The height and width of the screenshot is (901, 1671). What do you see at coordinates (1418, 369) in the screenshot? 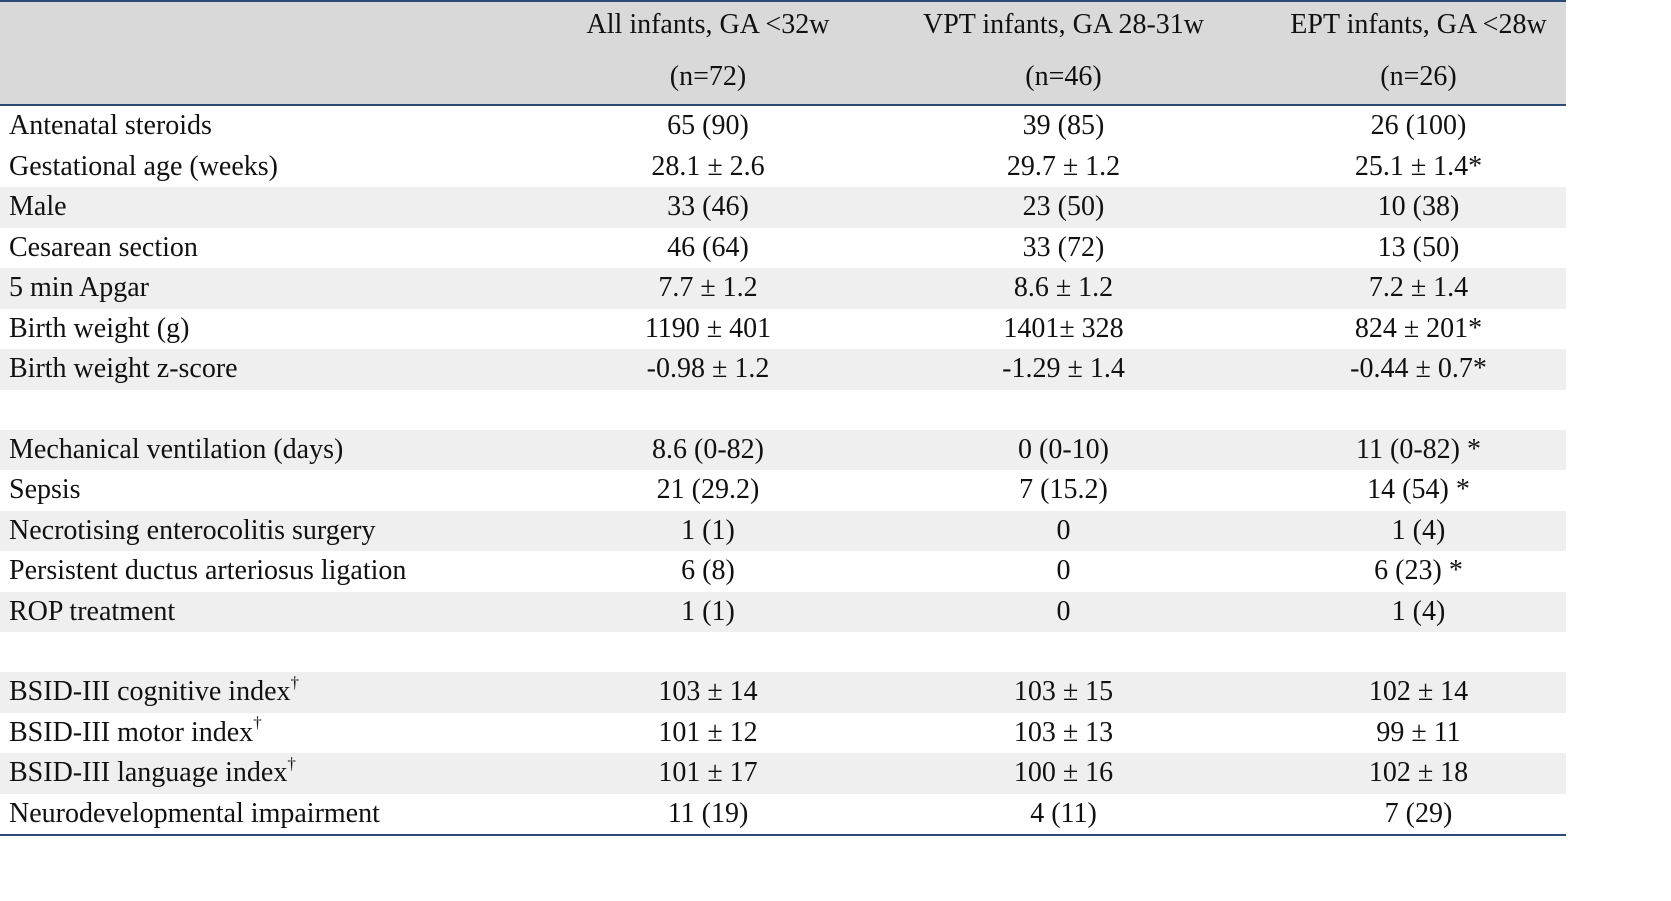
I see `cell-ept: -0.44 ± 0.7*` at bounding box center [1418, 369].